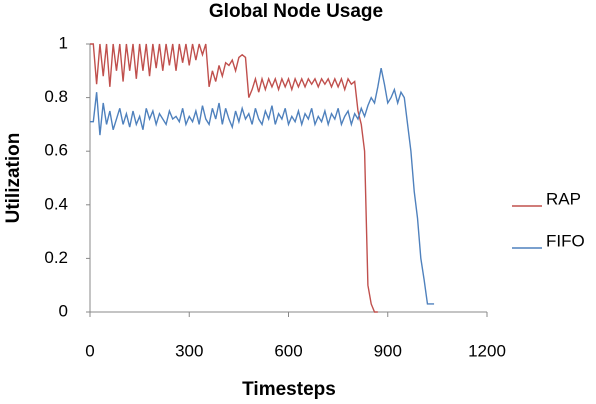  I want to click on y-axis-label: Utilization, so click(13, 178).